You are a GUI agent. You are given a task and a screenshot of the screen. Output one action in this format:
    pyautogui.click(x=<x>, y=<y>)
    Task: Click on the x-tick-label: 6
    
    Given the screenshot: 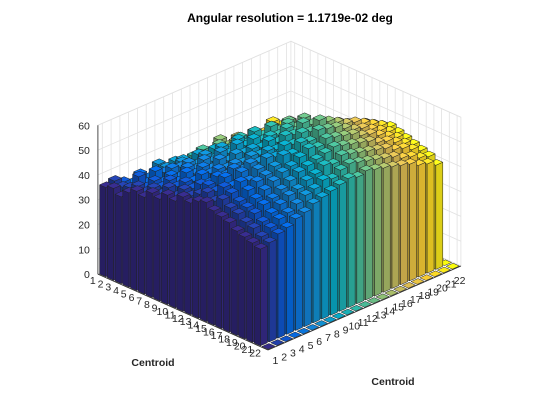 What is the action you would take?
    pyautogui.click(x=319, y=342)
    